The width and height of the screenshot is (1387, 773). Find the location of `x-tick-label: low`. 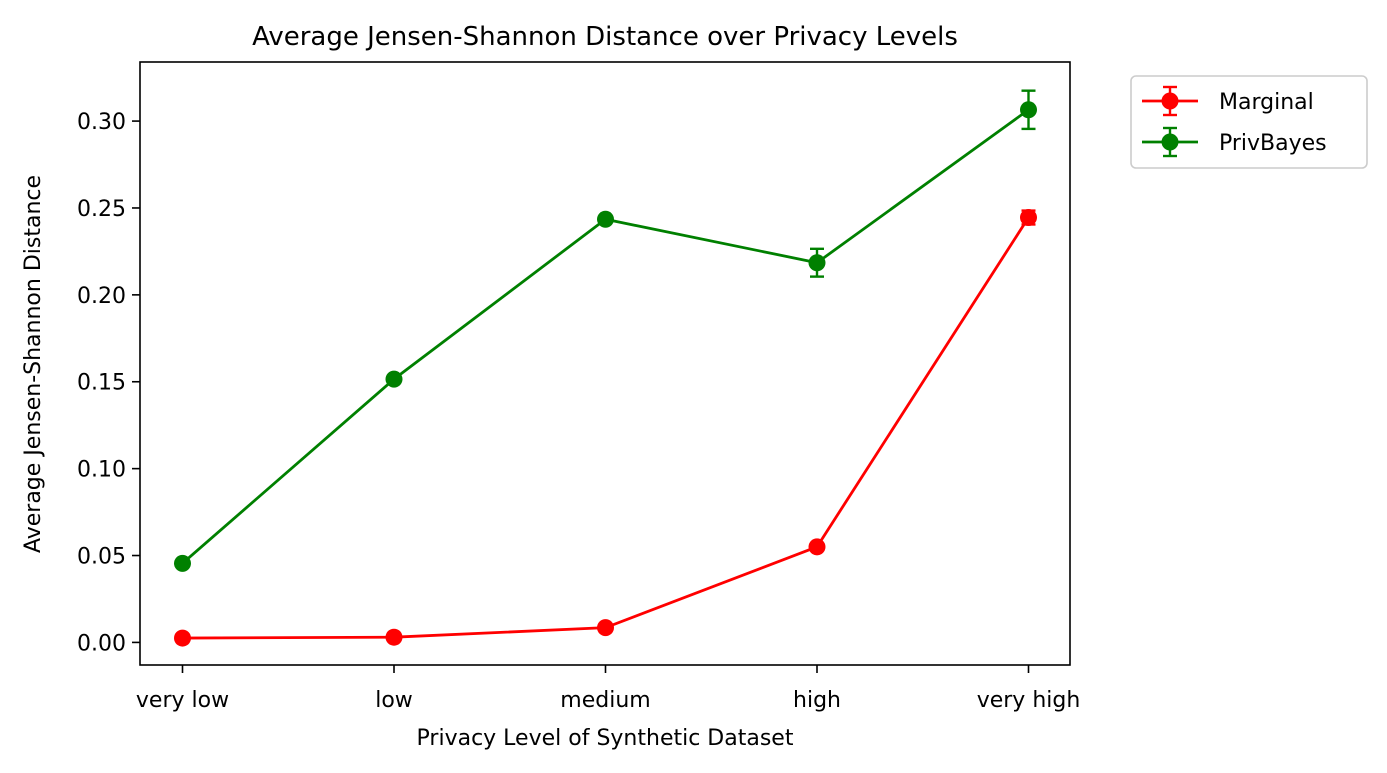

x-tick-label: low is located at coordinates (394, 700).